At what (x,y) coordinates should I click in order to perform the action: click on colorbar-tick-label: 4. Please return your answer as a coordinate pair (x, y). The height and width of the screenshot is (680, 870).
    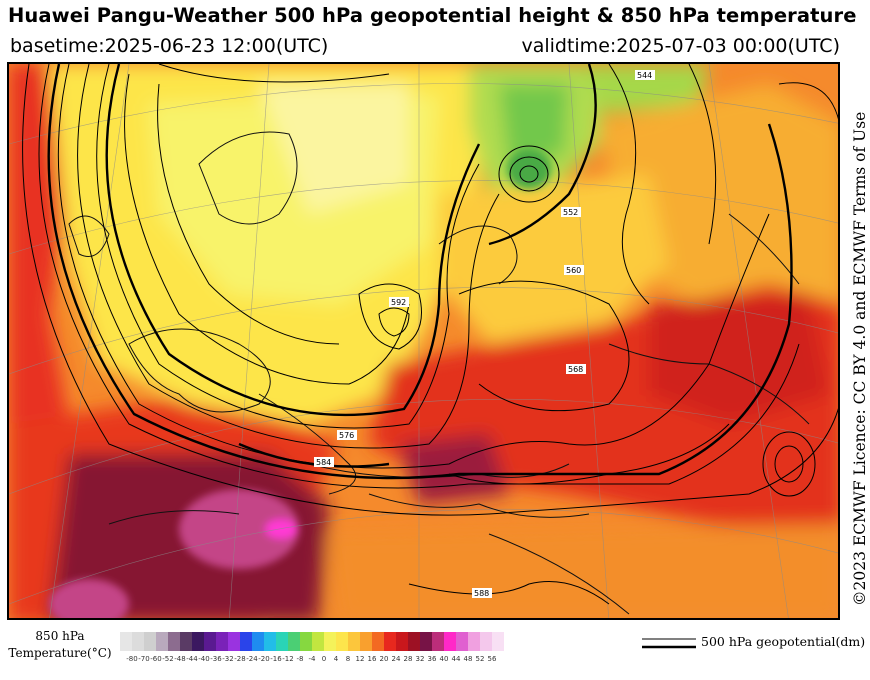
    Looking at the image, I should click on (336, 659).